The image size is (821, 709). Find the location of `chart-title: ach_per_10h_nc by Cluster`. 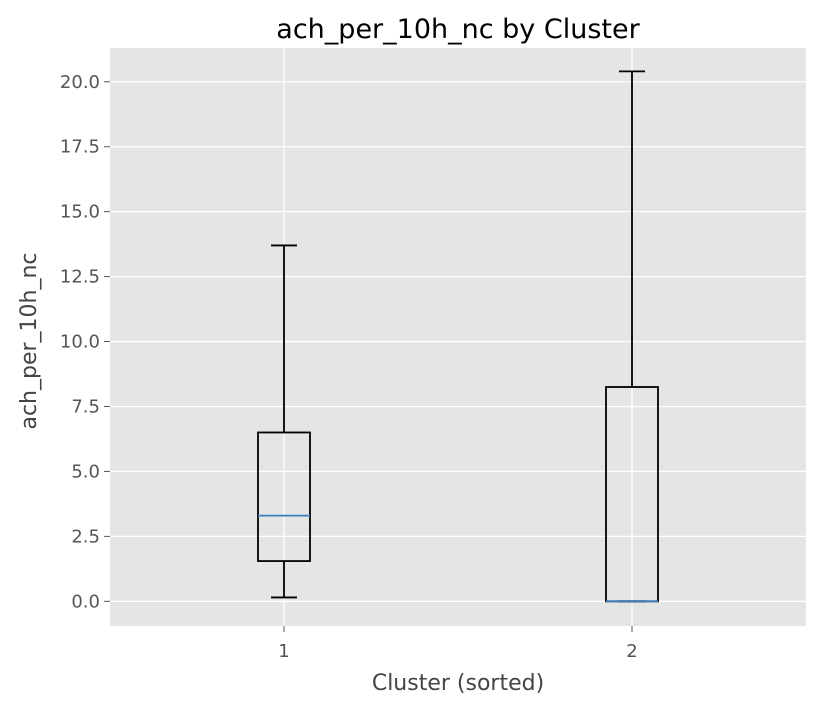

chart-title: ach_per_10h_nc by Cluster is located at coordinates (458, 29).